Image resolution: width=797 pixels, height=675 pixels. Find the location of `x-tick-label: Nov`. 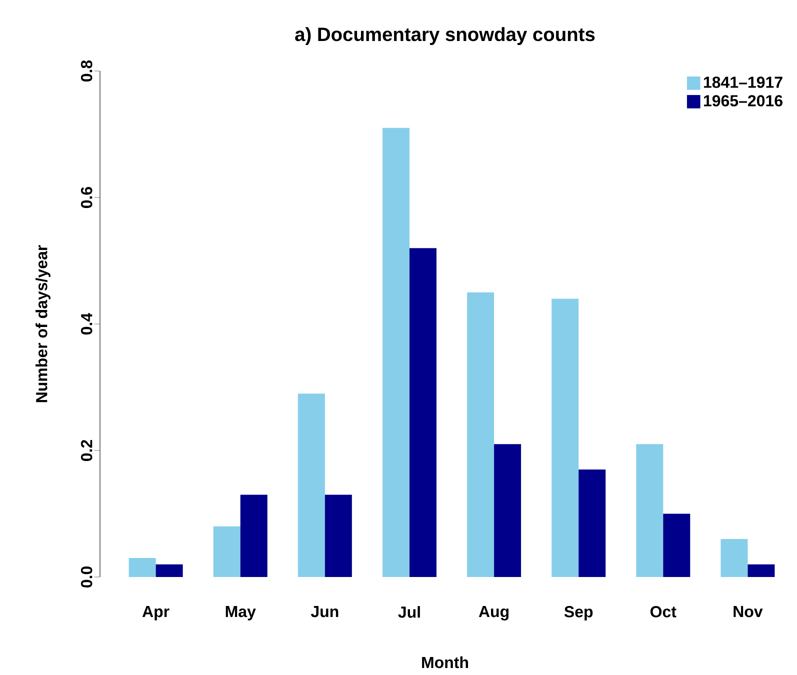

x-tick-label: Nov is located at coordinates (748, 612).